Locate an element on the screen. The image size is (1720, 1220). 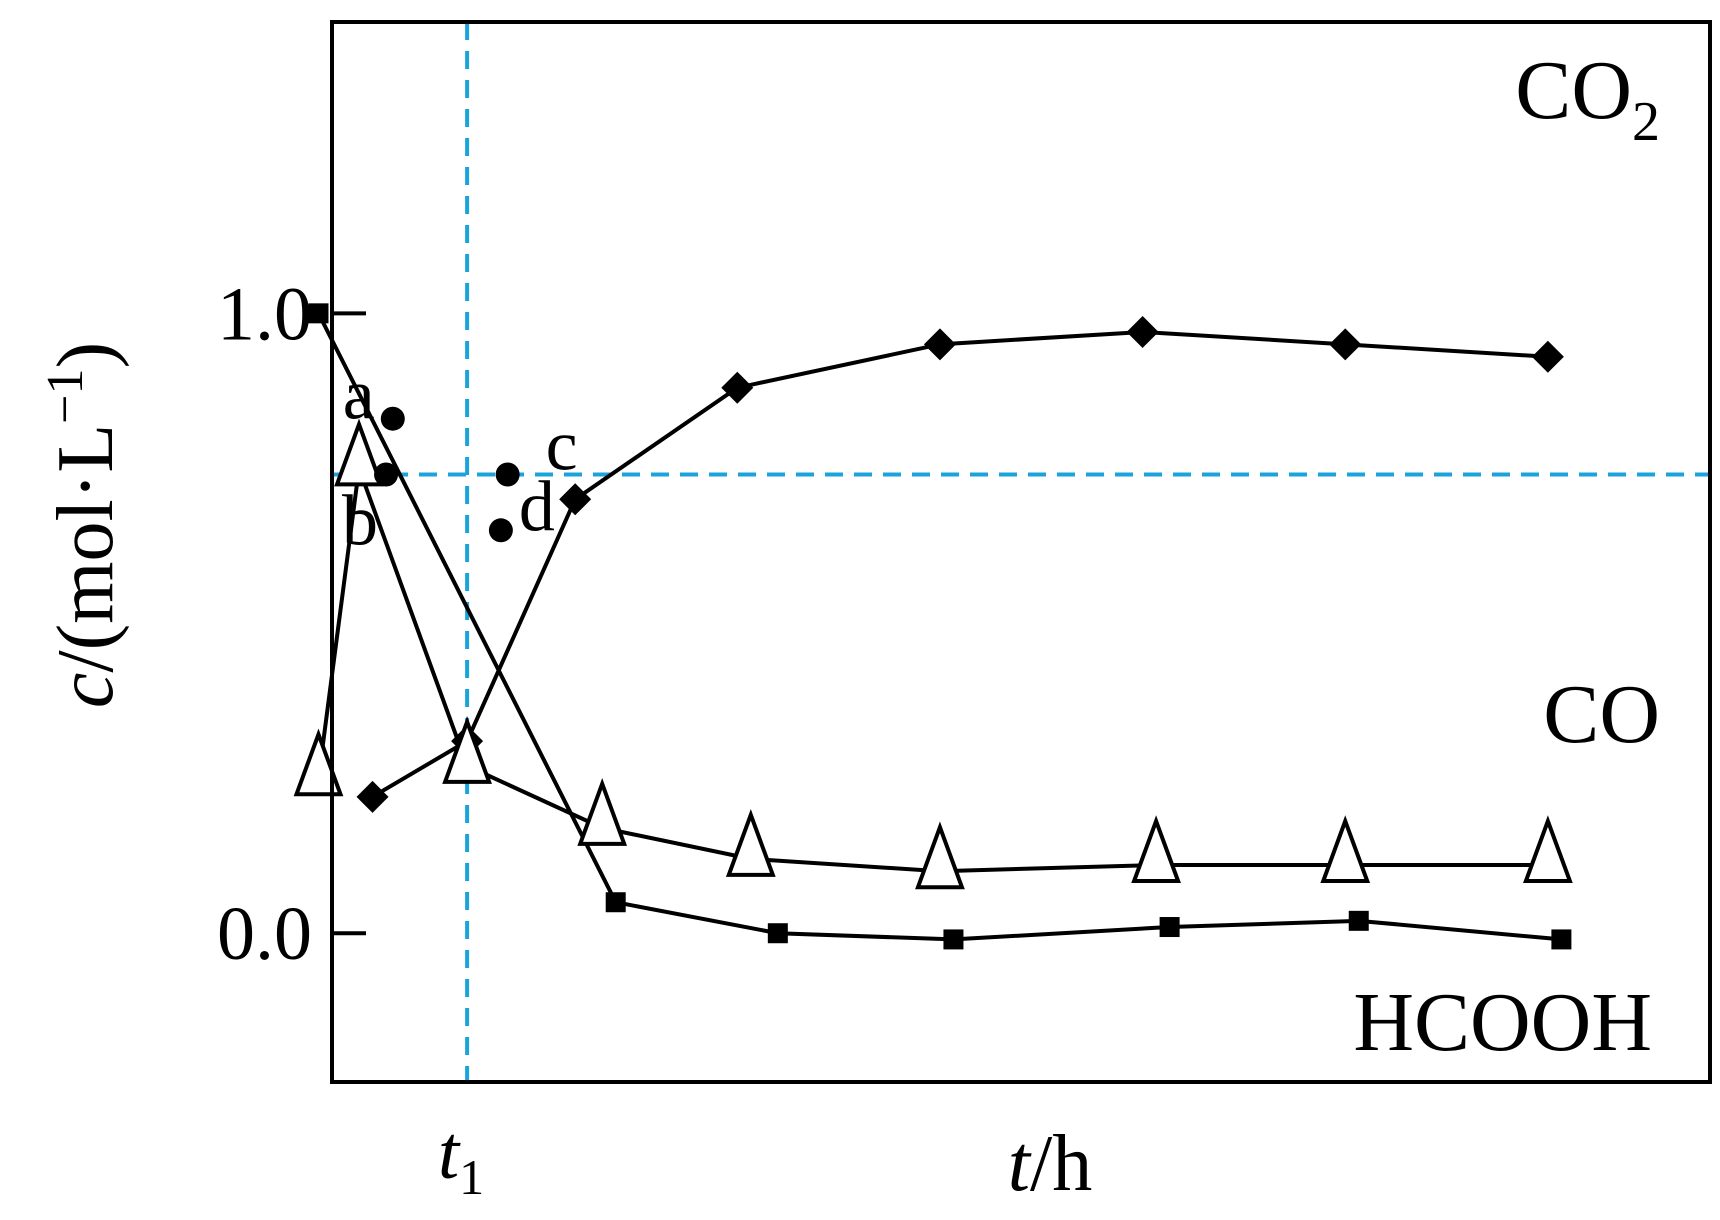
state-point-a is located at coordinates (392, 418).